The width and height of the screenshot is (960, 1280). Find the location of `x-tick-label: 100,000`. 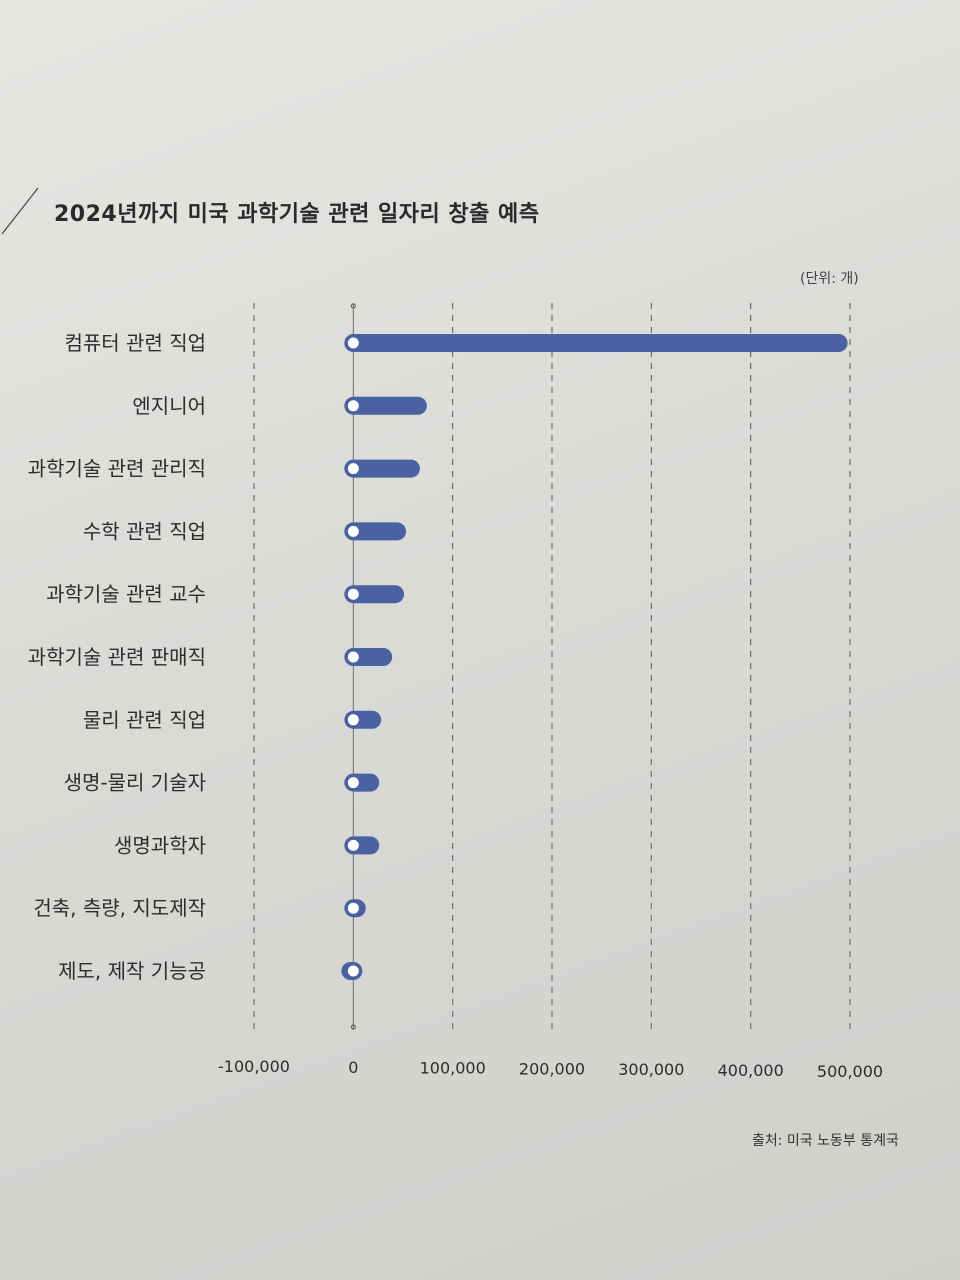

x-tick-label: 100,000 is located at coordinates (453, 1068).